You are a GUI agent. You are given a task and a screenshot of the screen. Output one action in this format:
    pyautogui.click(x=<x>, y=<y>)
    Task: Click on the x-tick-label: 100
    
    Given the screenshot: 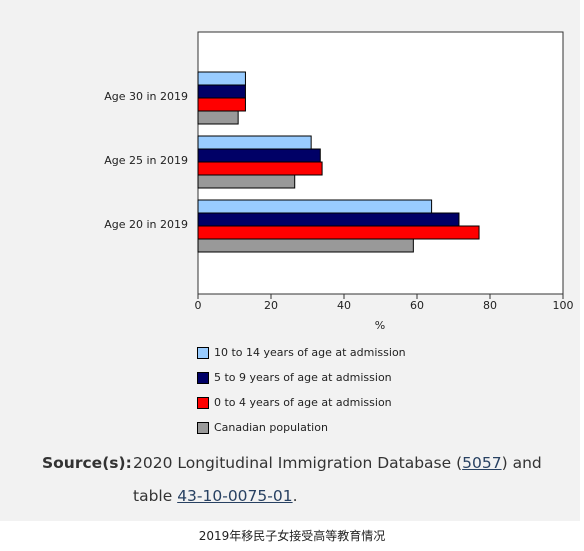 What is the action you would take?
    pyautogui.click(x=563, y=305)
    